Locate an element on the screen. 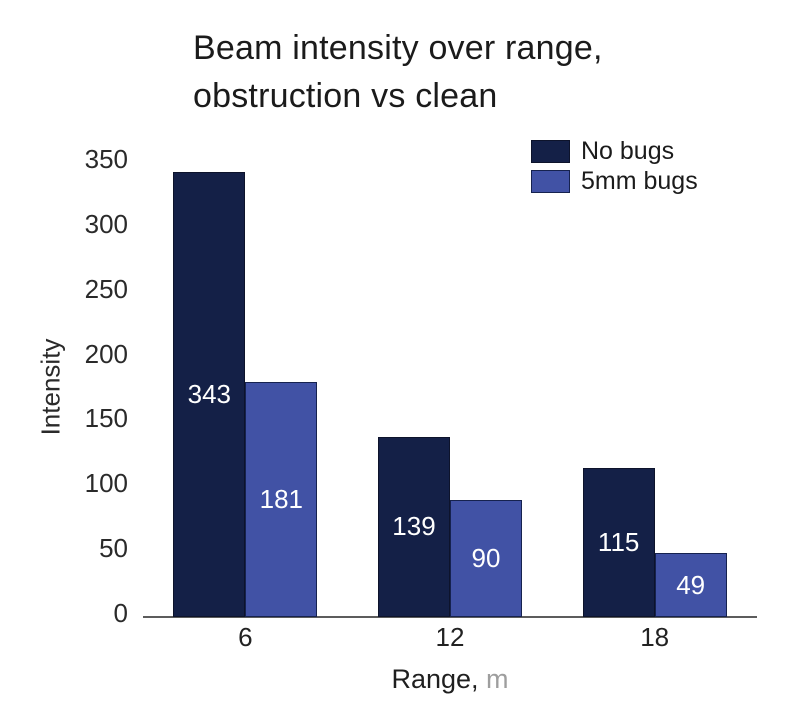 The height and width of the screenshot is (706, 792). bar-no-bugs-12: 139 is located at coordinates (414, 526).